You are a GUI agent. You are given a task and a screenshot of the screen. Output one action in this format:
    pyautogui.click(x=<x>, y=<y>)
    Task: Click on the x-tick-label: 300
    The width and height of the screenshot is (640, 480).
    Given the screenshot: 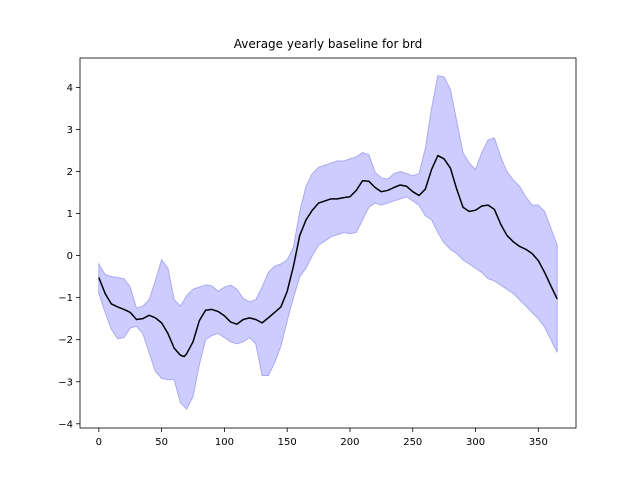 What is the action you would take?
    pyautogui.click(x=475, y=442)
    